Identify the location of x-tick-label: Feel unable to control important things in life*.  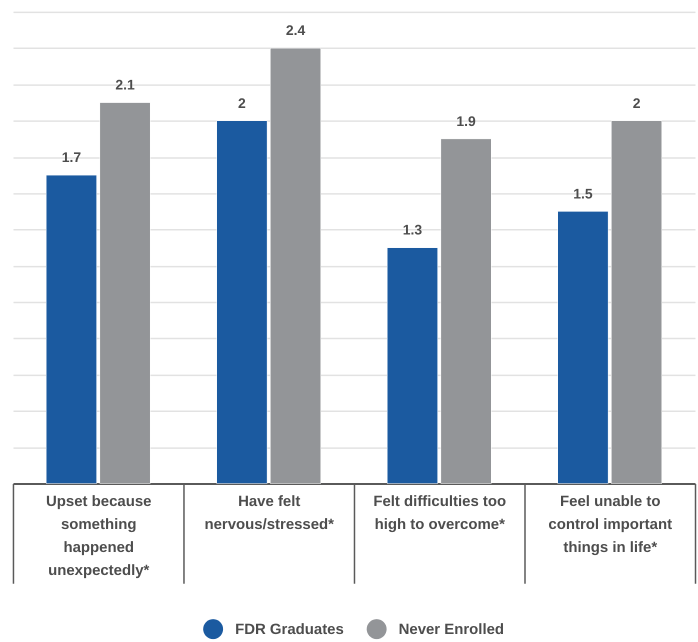
(610, 524).